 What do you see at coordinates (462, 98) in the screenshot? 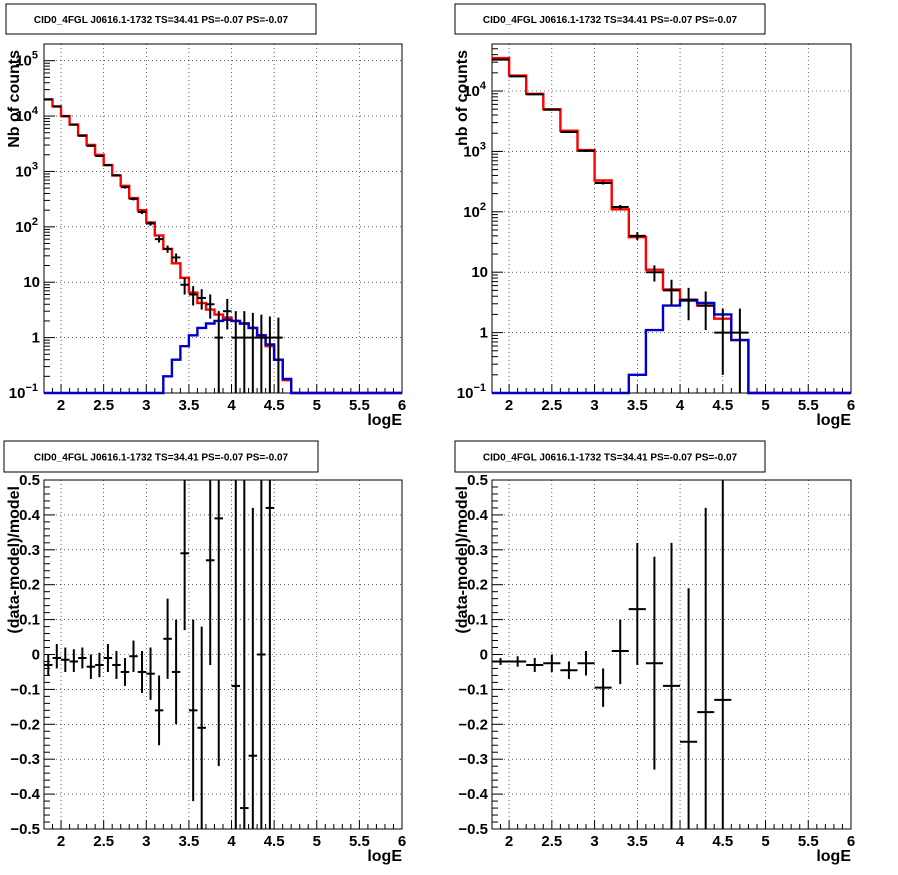
I see `y-axis-title: nb of counts` at bounding box center [462, 98].